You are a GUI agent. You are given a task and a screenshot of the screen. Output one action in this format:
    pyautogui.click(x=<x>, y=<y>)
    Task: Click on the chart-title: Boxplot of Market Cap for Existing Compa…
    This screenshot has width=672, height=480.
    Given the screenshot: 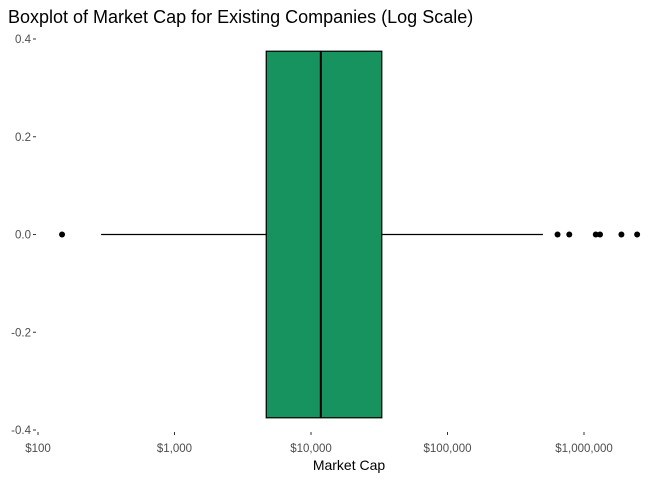 What is the action you would take?
    pyautogui.click(x=240, y=17)
    